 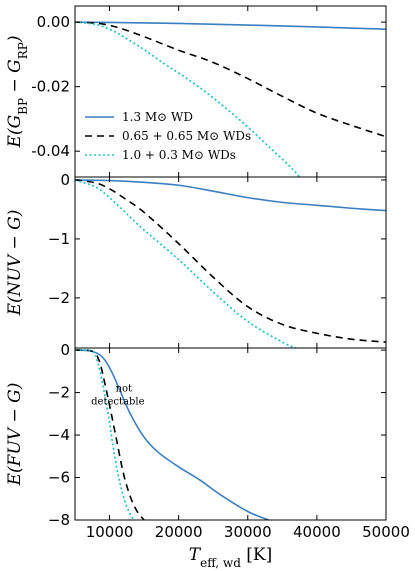 I want to click on series-group, so click(x=172, y=434).